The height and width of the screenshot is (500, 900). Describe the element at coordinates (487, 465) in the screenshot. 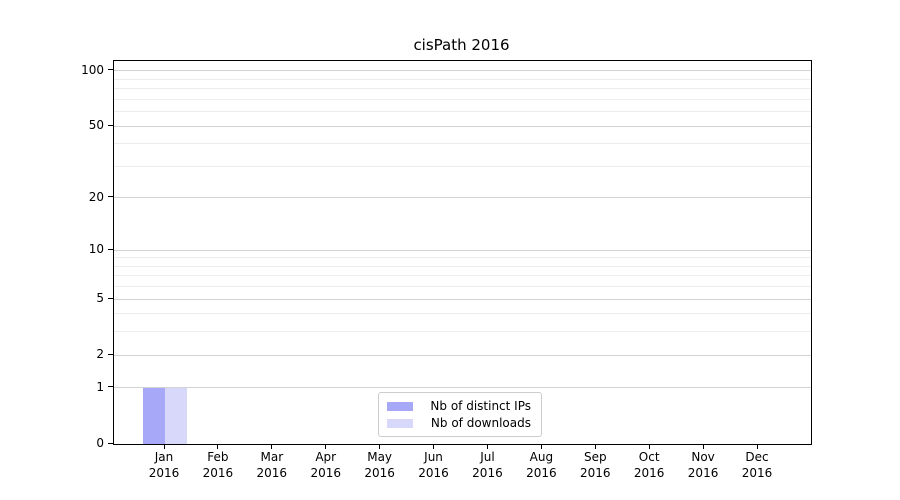

I see `x-axis-tick-label: Jul 2016` at that location.